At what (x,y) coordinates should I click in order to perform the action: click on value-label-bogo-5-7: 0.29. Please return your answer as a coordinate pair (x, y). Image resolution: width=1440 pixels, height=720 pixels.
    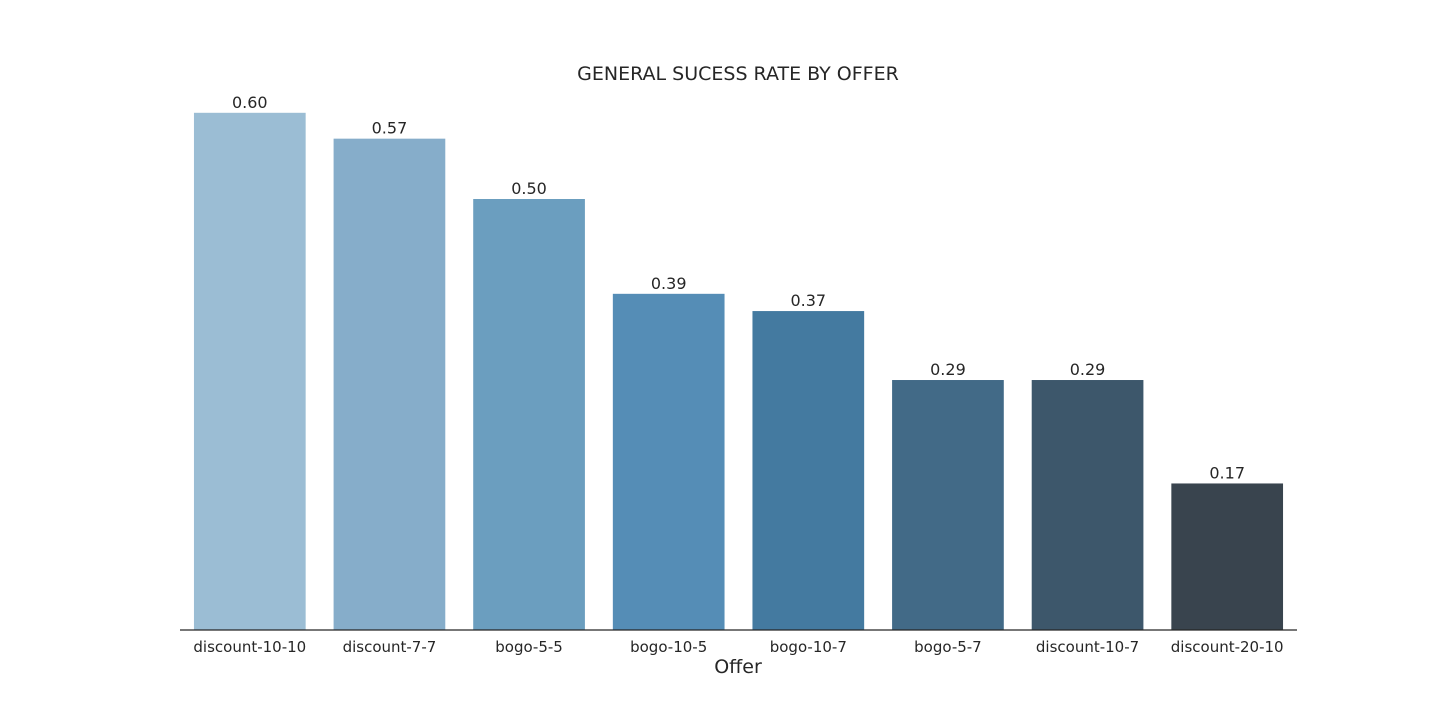
    Looking at the image, I should click on (948, 369).